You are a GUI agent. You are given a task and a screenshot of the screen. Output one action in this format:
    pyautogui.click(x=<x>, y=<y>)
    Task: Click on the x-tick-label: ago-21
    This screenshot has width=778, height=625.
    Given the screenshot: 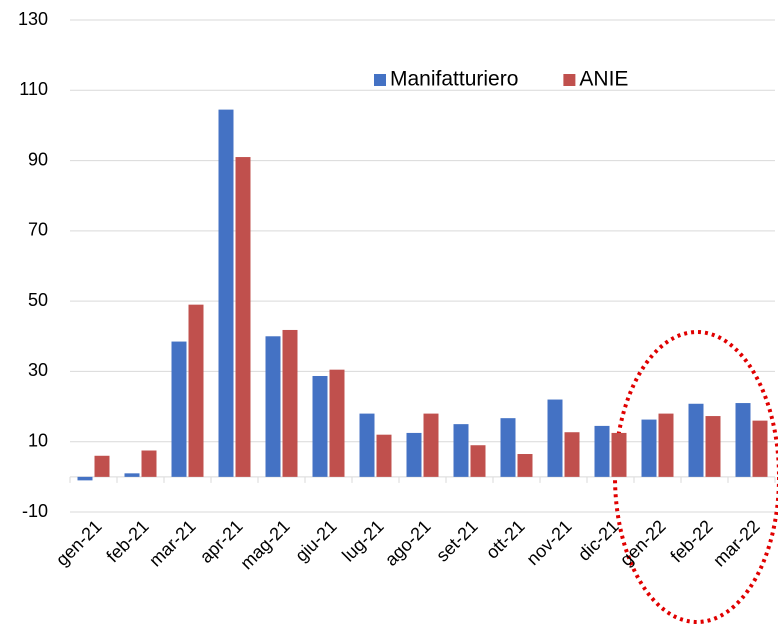 What is the action you would take?
    pyautogui.click(x=408, y=543)
    